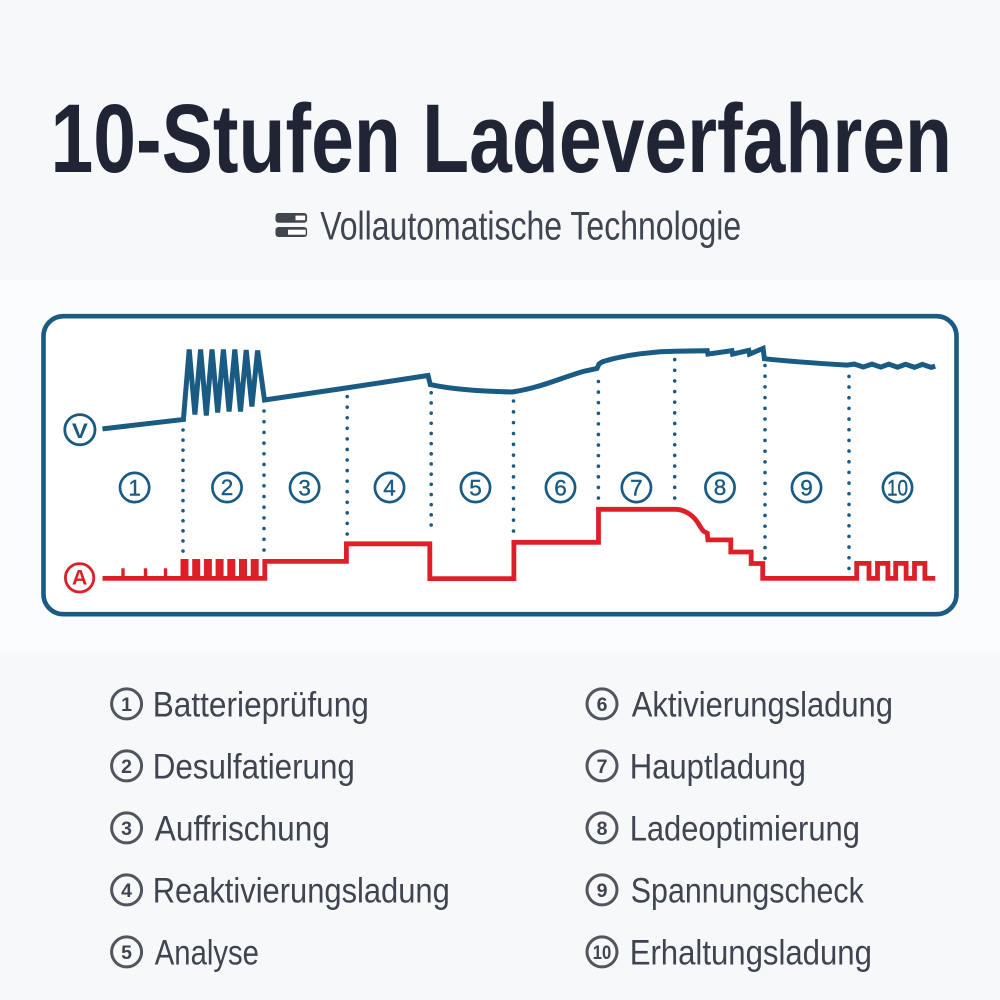 The image size is (1000, 1000). What do you see at coordinates (254, 767) in the screenshot?
I see `svg-text: Desulfatierung` at bounding box center [254, 767].